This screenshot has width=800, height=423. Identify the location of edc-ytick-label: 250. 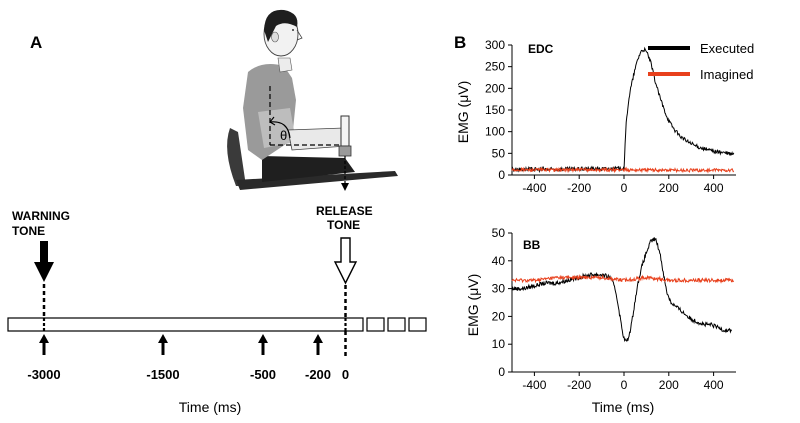
(495, 67).